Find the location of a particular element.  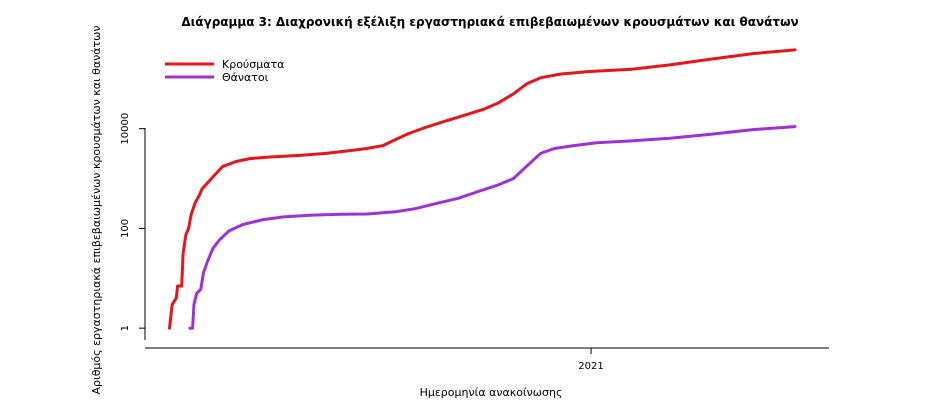

y-tick-label: 100 is located at coordinates (125, 228).